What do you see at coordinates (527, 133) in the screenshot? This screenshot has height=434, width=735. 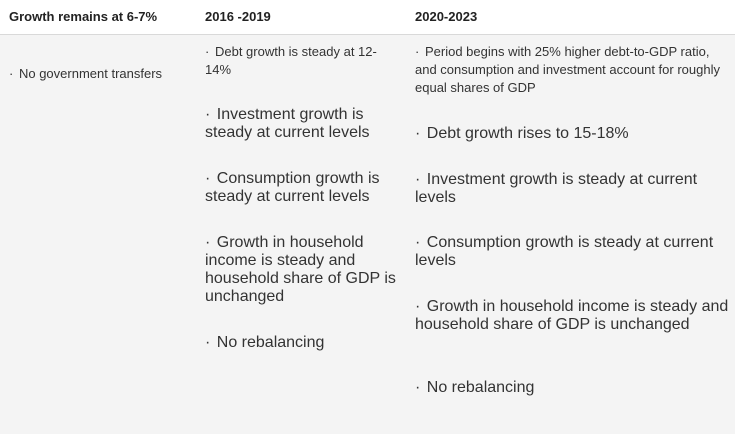 I see `list-item-text: Debt growth rises to 15-18%` at bounding box center [527, 133].